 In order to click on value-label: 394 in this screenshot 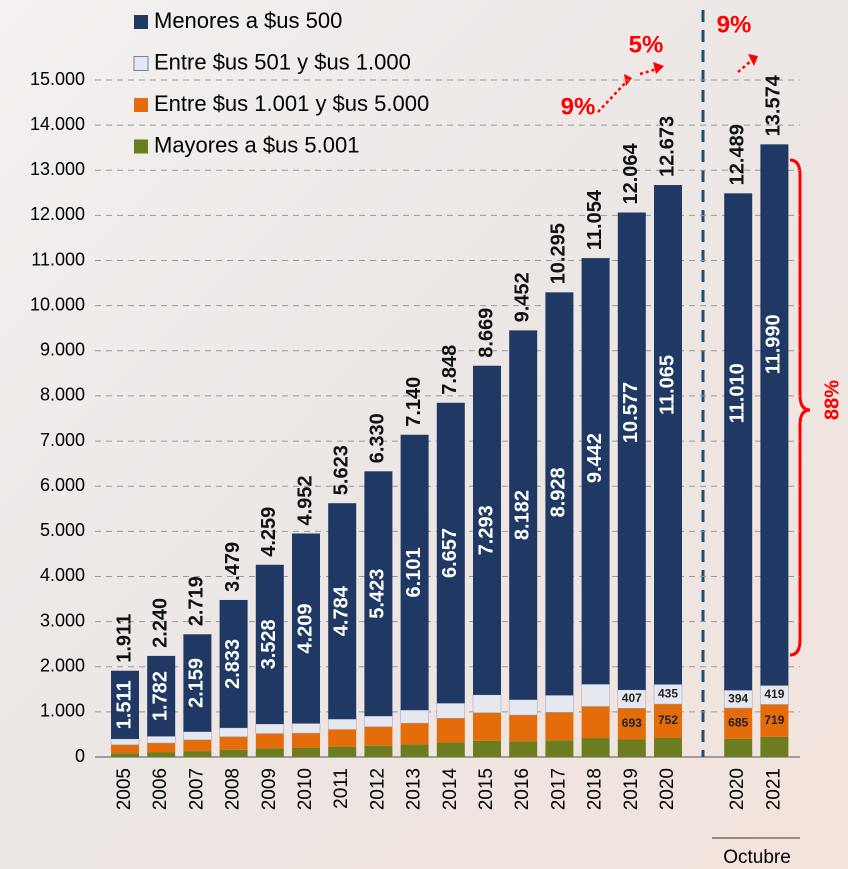, I will do `click(738, 698)`.